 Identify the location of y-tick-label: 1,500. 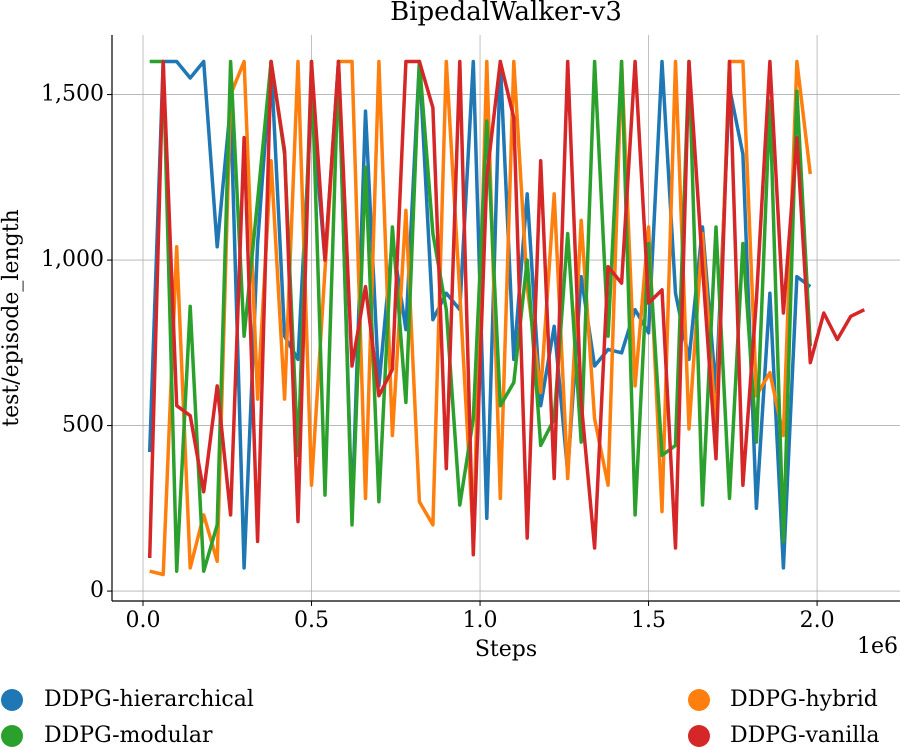
(72, 94).